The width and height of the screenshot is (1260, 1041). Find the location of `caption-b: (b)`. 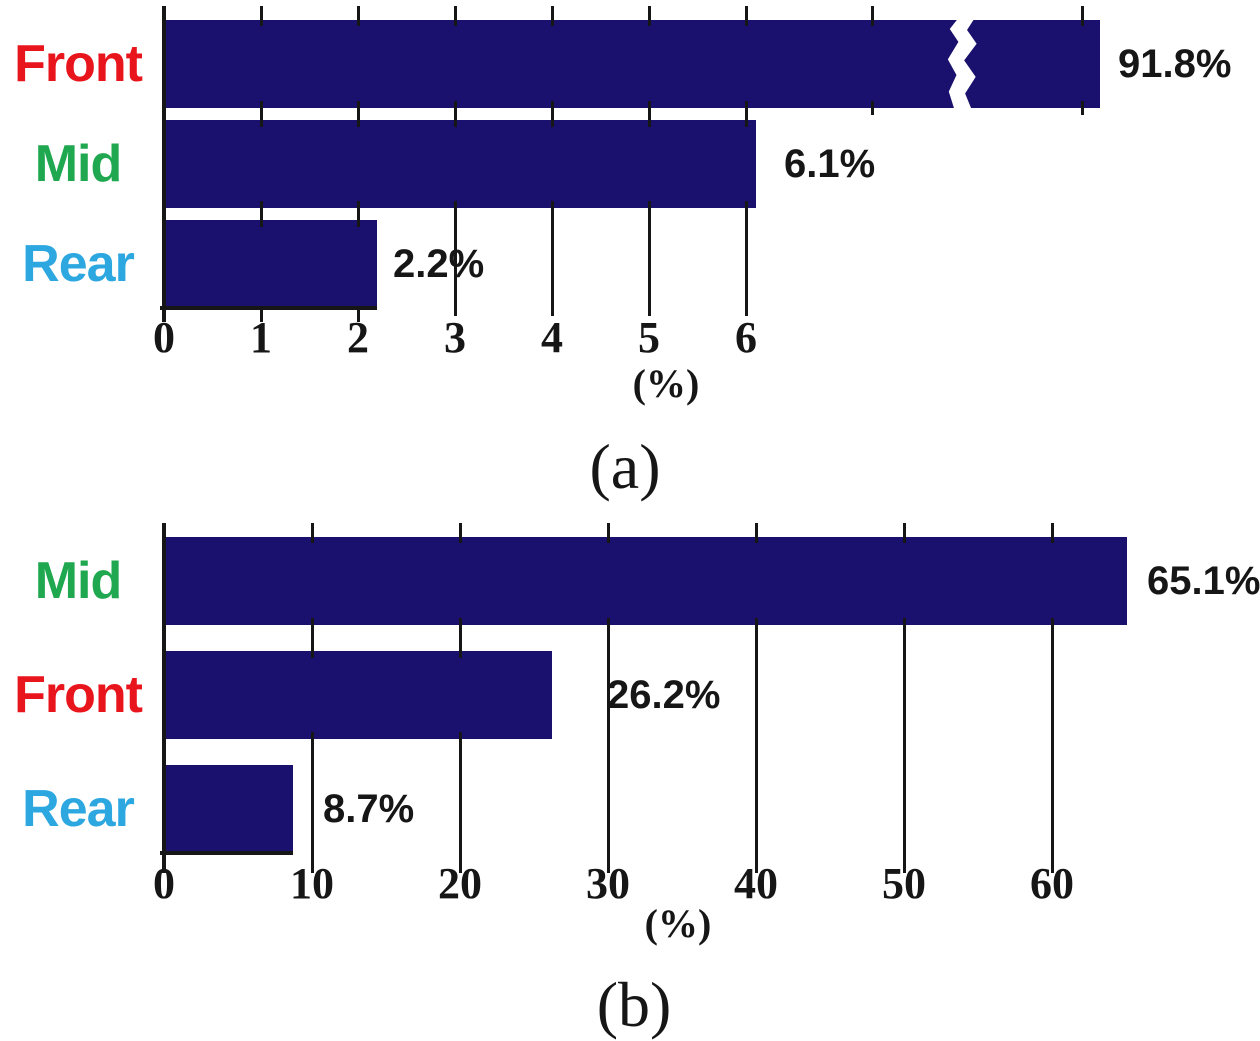

caption-b: (b) is located at coordinates (634, 1004).